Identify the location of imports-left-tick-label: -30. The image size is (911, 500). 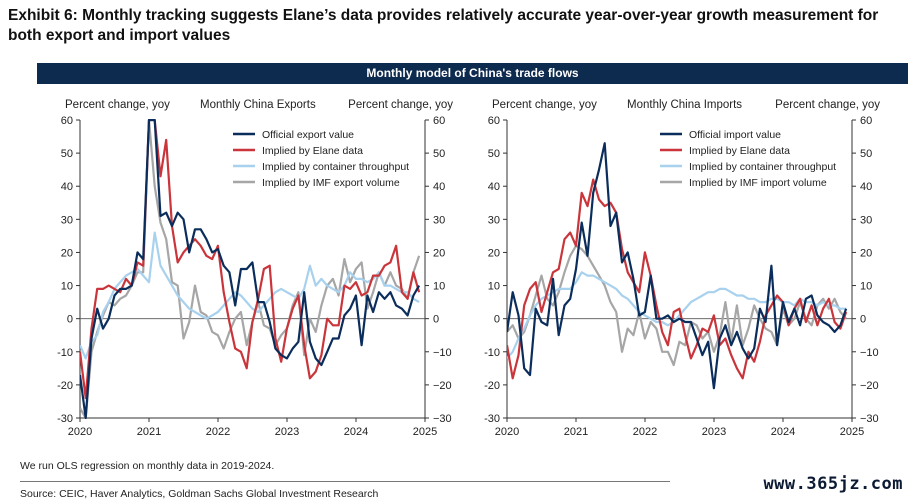
(492, 419).